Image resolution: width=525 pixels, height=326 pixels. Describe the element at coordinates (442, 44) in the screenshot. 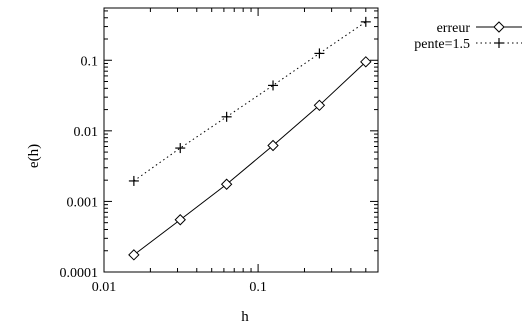

I see `legend-label: pente=1.5` at that location.